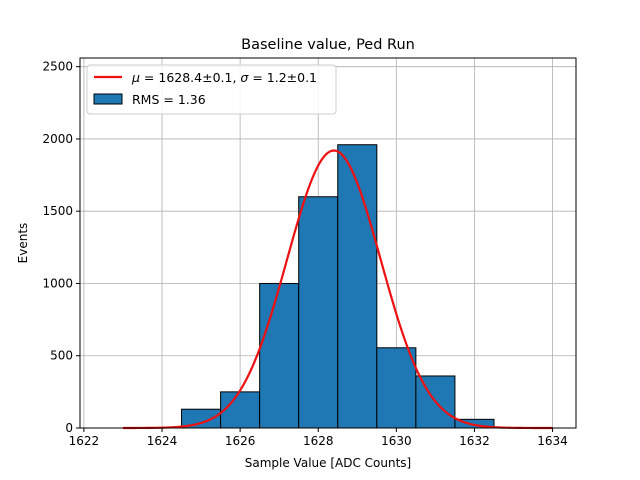 This screenshot has width=640, height=480. Describe the element at coordinates (135, 77) in the screenshot. I see `legend-mu-symbol: μ` at that location.